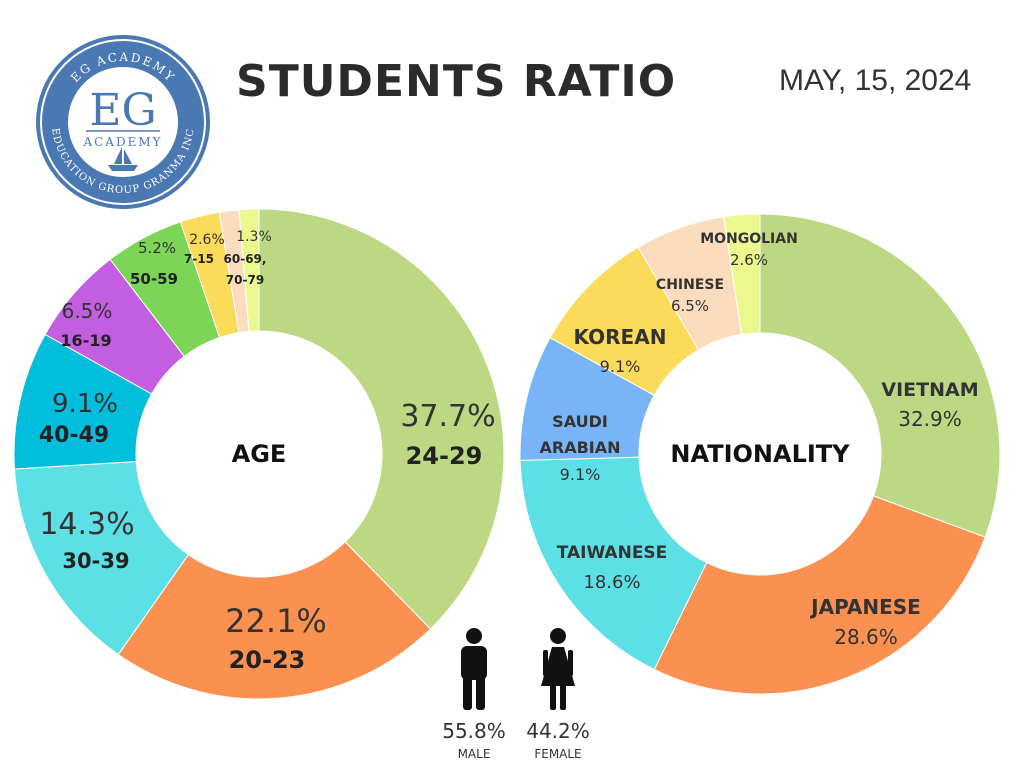  What do you see at coordinates (456, 81) in the screenshot?
I see `page-title: STUDENTS RATIO` at bounding box center [456, 81].